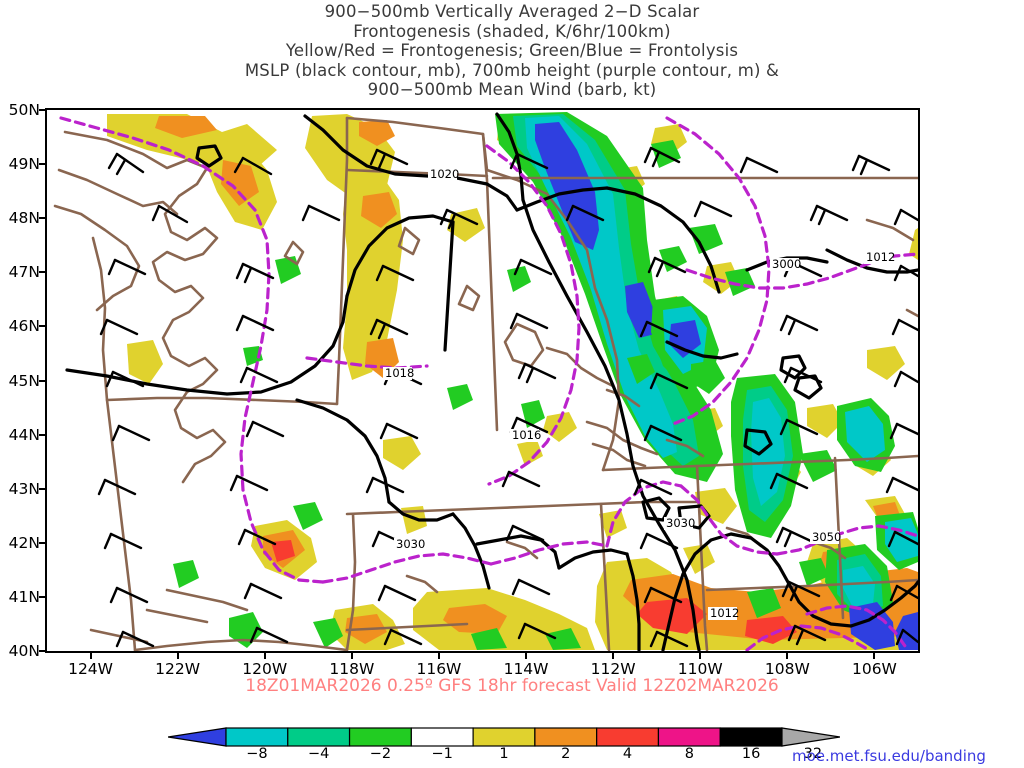 The height and width of the screenshot is (768, 1024). Describe the element at coordinates (24, 542) in the screenshot. I see `lat-label-42N: 42N` at that location.